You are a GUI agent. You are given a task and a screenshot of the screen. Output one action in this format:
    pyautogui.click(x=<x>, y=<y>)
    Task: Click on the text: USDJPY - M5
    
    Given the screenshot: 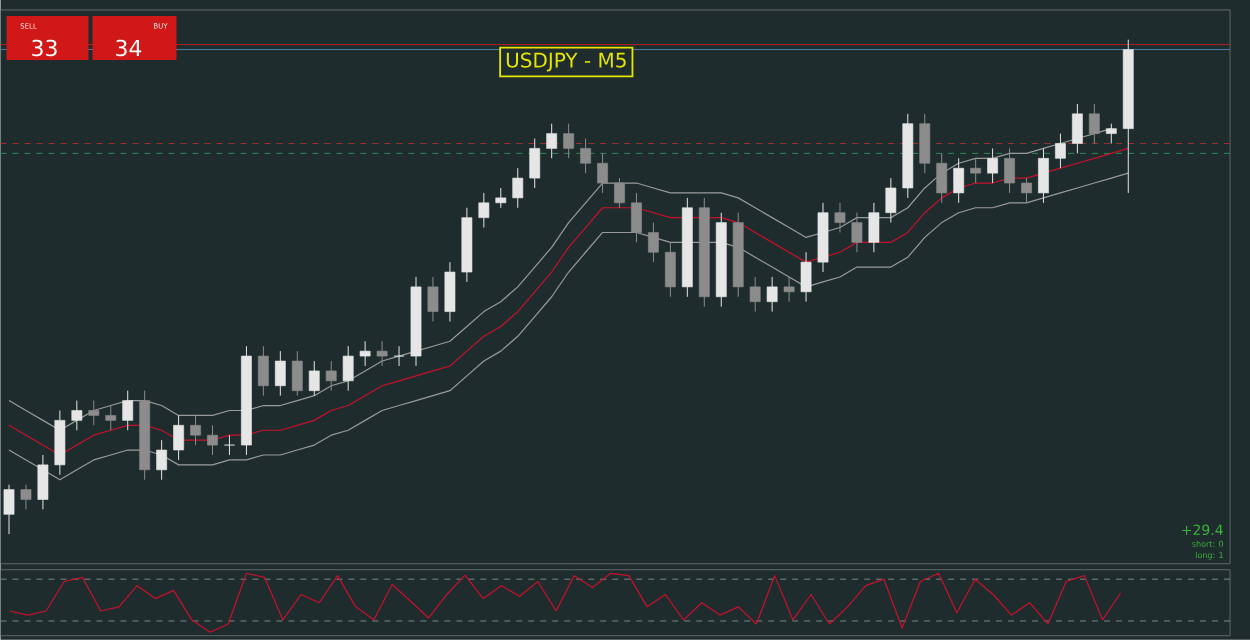 What is the action you would take?
    pyautogui.click(x=566, y=62)
    